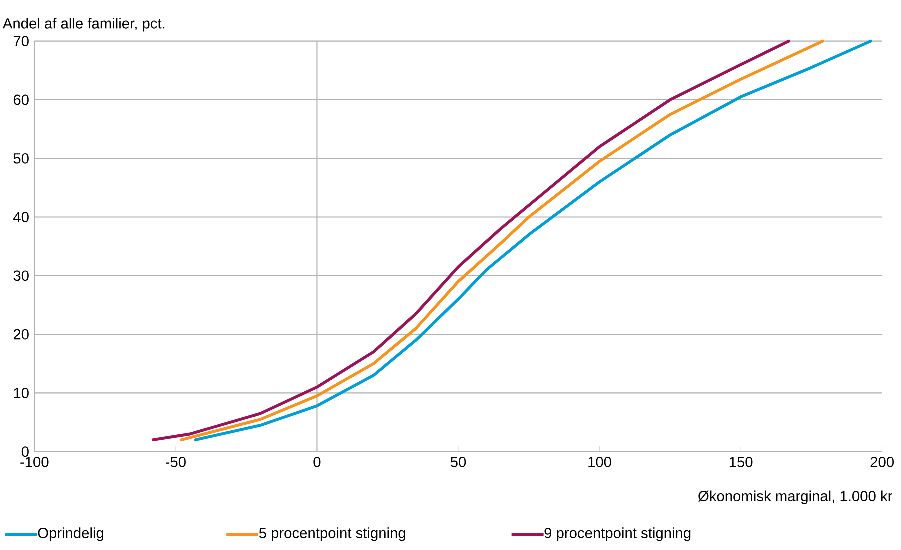  I want to click on x-tick-label: 150, so click(741, 462).